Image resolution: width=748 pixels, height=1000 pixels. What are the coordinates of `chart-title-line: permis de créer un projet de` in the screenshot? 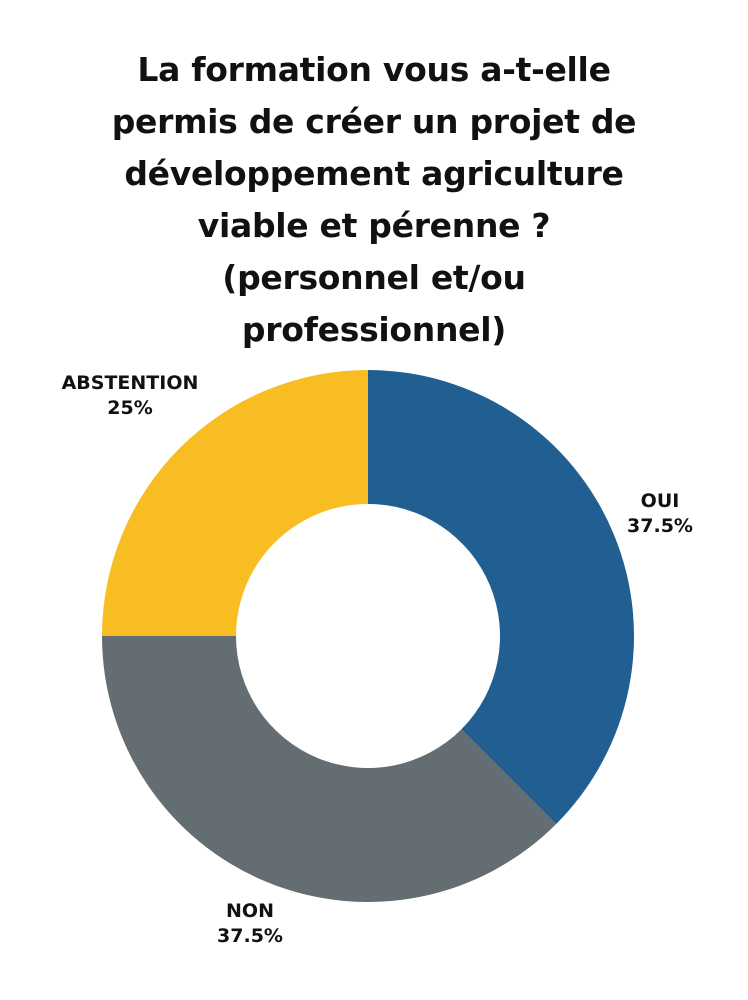 It's located at (374, 121).